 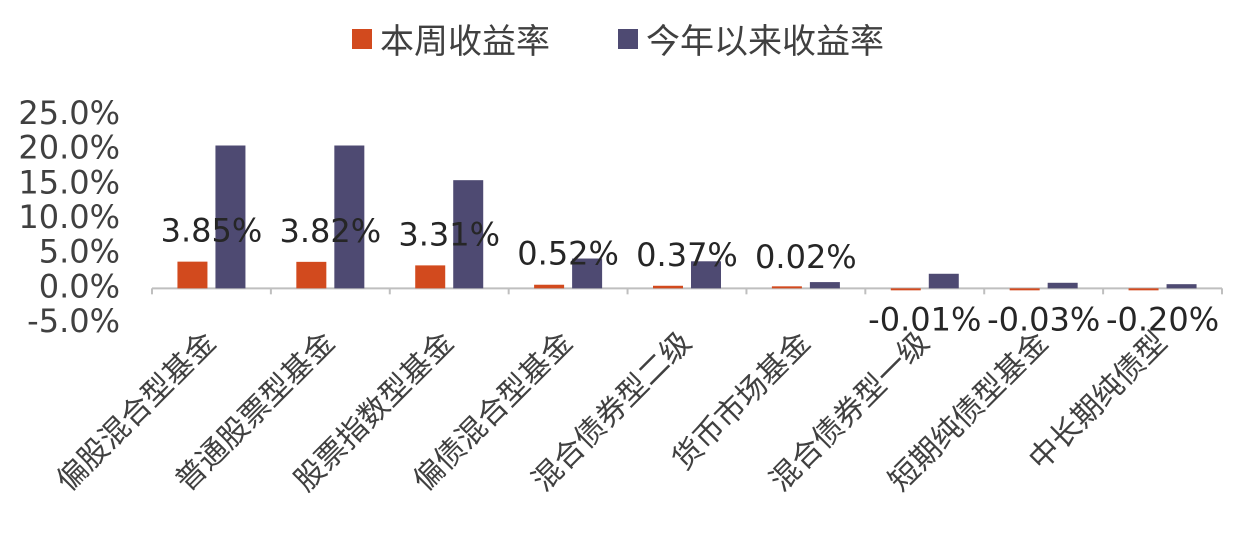 I want to click on legend-label-weekly: 本周收益率, so click(x=465, y=42).